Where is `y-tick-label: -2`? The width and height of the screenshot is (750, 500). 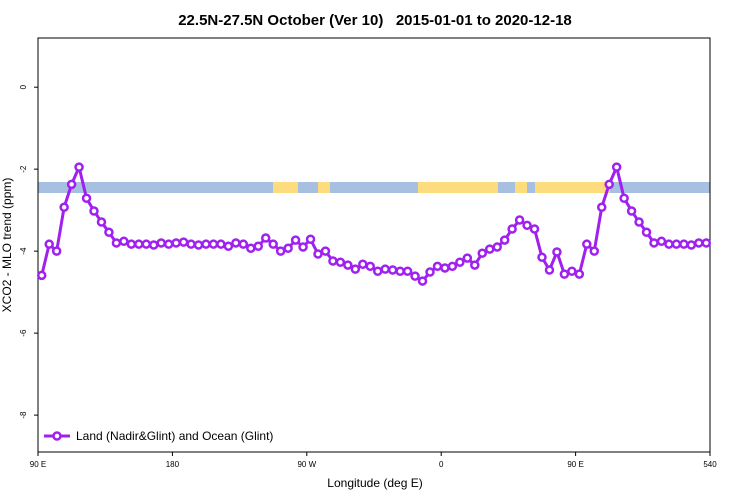 y-tick-label: -2 is located at coordinates (23, 169).